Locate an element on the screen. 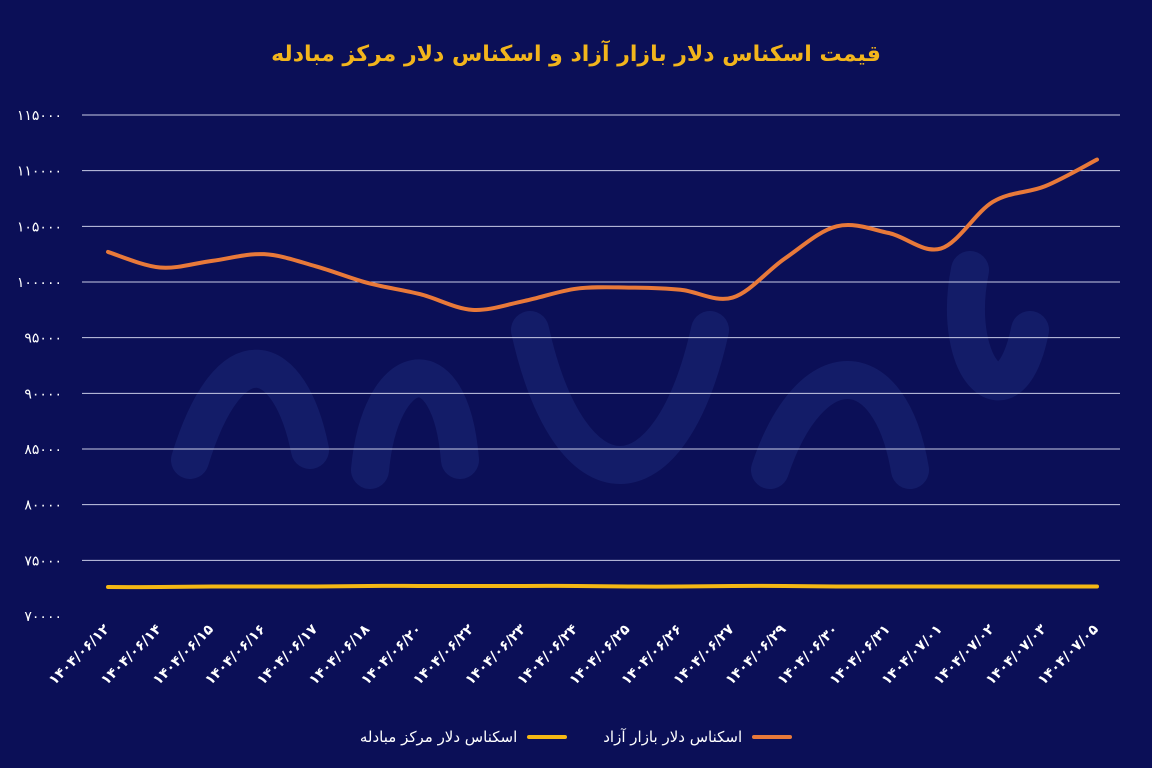  y-tick-label: ۱۰۰۰۰۰ is located at coordinates (39, 283).